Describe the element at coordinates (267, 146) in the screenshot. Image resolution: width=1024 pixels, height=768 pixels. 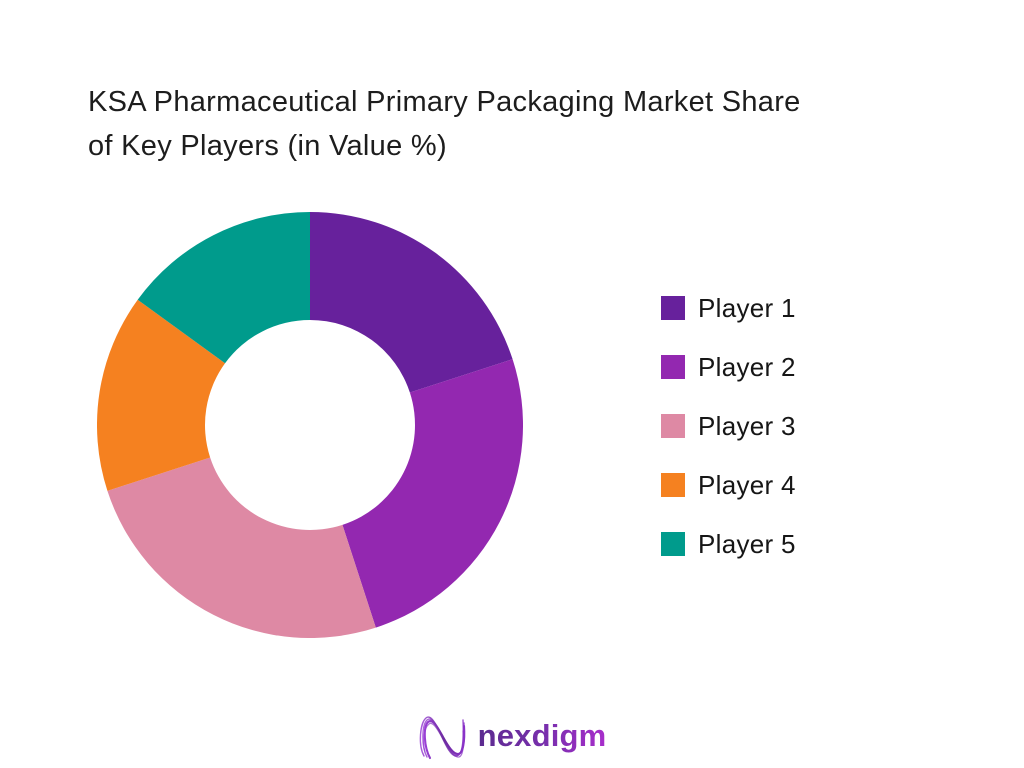
I see `chart-title-line-2: of Key Players (in Value %)` at that location.